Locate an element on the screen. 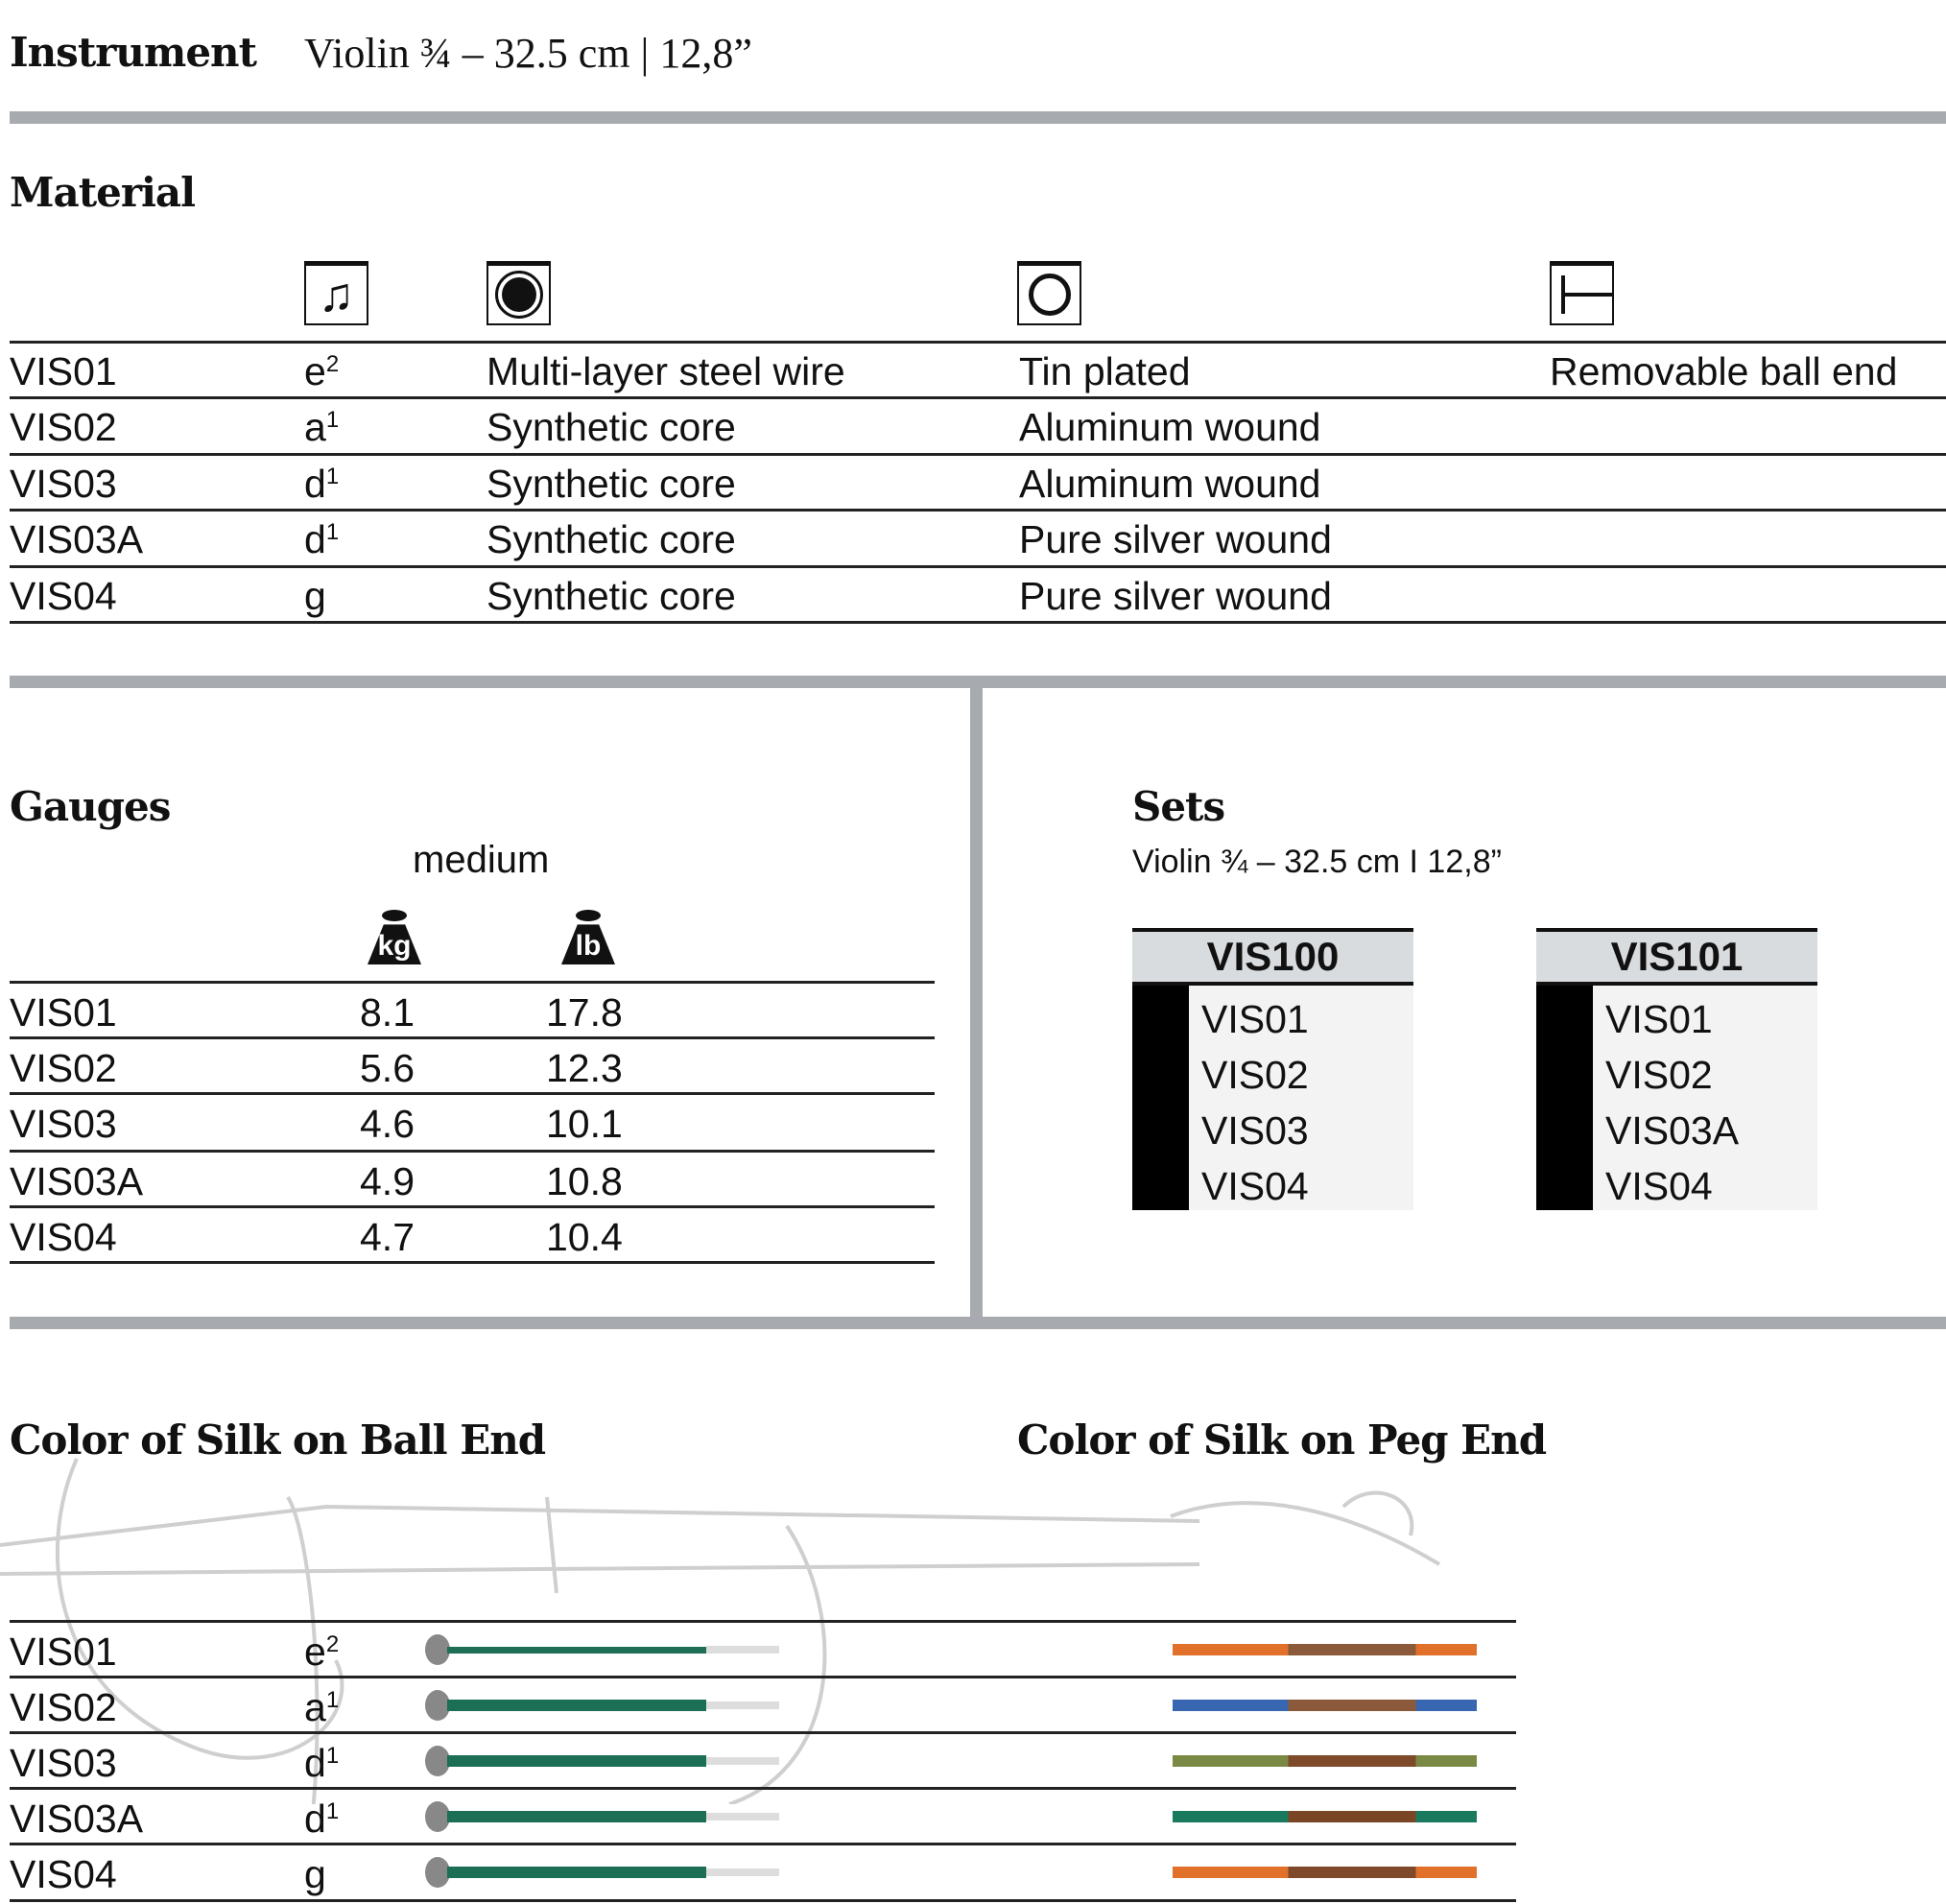 The width and height of the screenshot is (1946, 1904). tension-lb: 12.3 is located at coordinates (584, 1068).